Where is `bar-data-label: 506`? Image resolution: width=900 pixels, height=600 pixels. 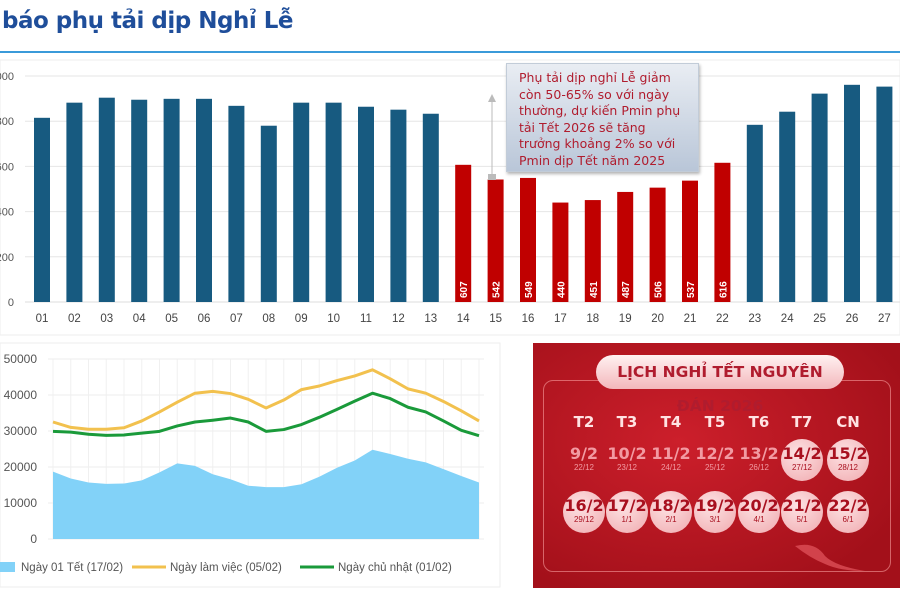 bar-data-label: 506 is located at coordinates (659, 289).